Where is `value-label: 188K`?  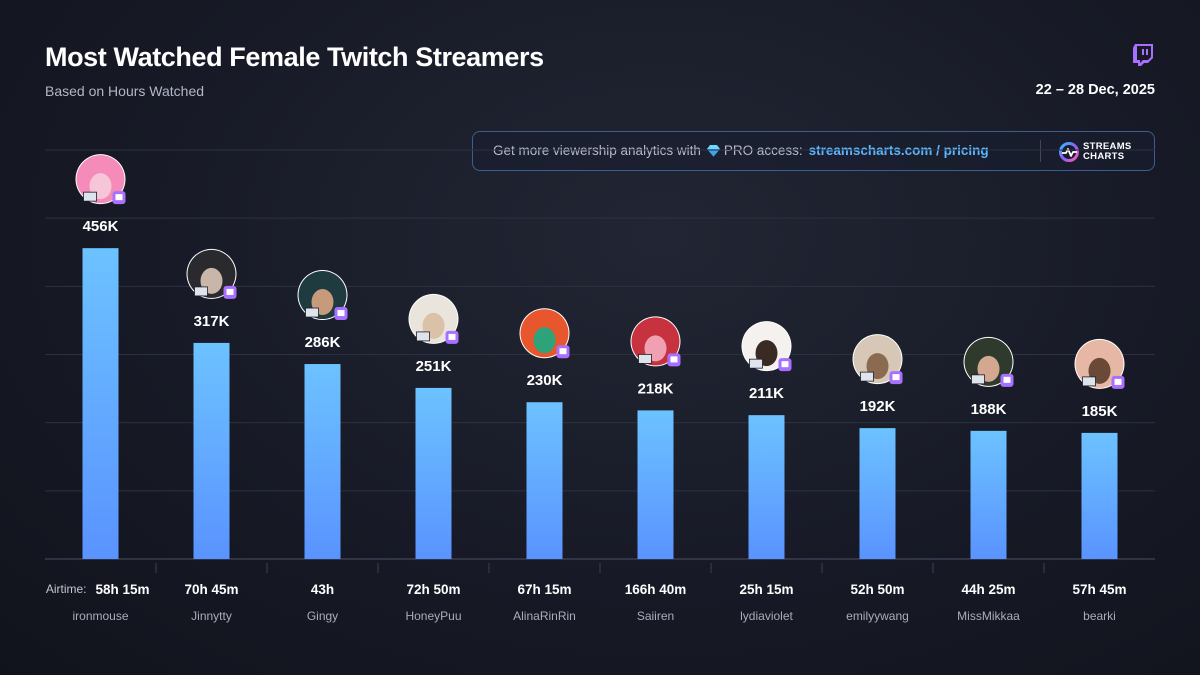
value-label: 188K is located at coordinates (989, 409).